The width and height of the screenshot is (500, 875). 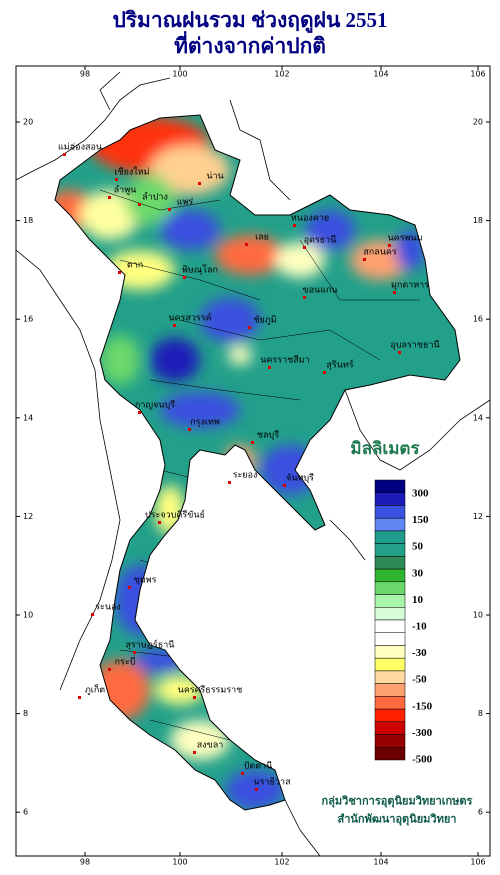 What do you see at coordinates (480, 812) in the screenshot?
I see `y-tick-label: 6` at bounding box center [480, 812].